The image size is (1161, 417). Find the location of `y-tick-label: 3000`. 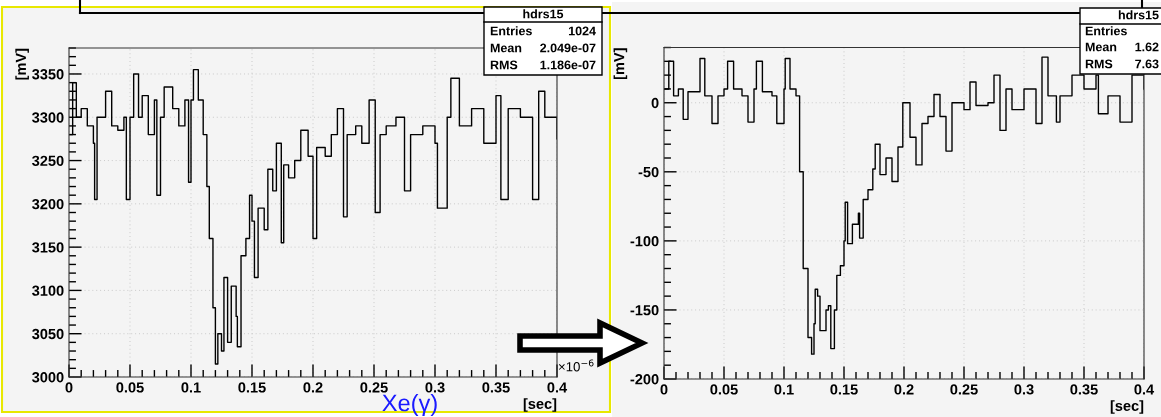

y-tick-label: 3000 is located at coordinates (48, 377).